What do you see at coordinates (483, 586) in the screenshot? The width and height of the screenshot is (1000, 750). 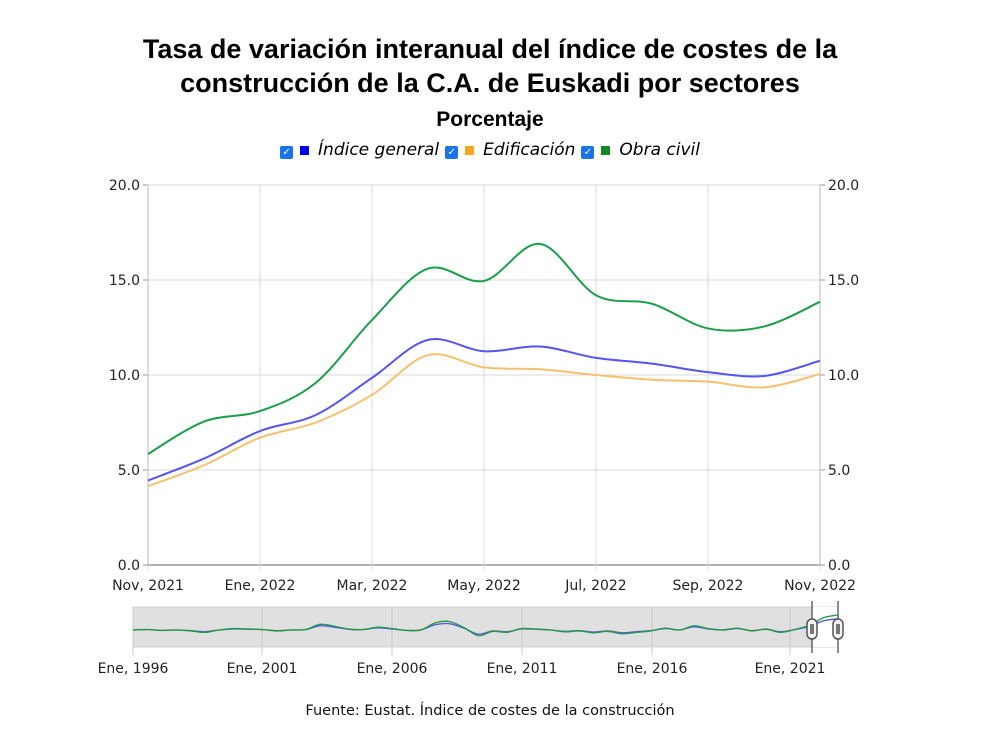 I see `x-tick-label: May, 2022` at bounding box center [483, 586].